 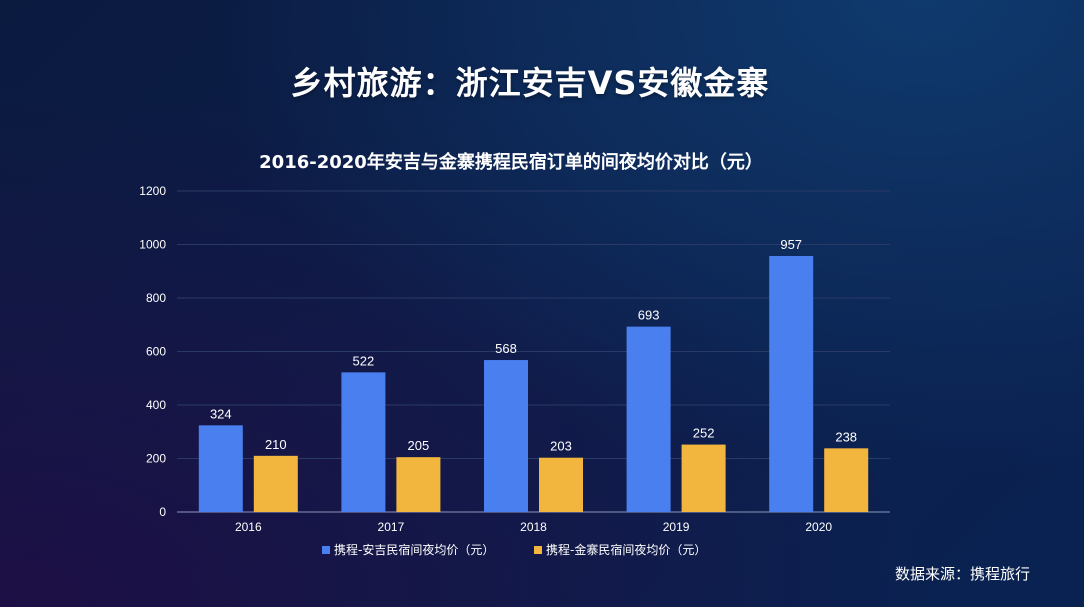 I want to click on legend-label-1: 携程-安吉民宿间夜均价（元）, so click(x=414, y=549).